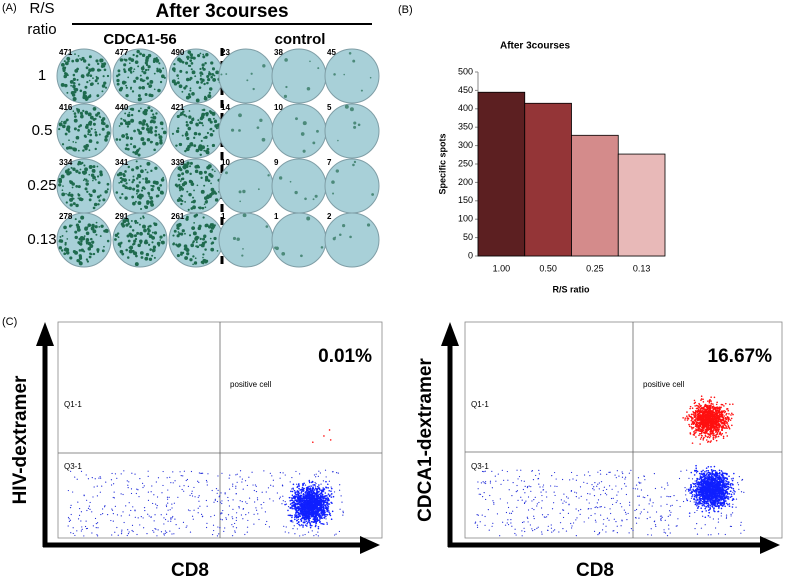 The width and height of the screenshot is (793, 581). What do you see at coordinates (548, 268) in the screenshot?
I see `x-tick-label: 0.50` at bounding box center [548, 268].